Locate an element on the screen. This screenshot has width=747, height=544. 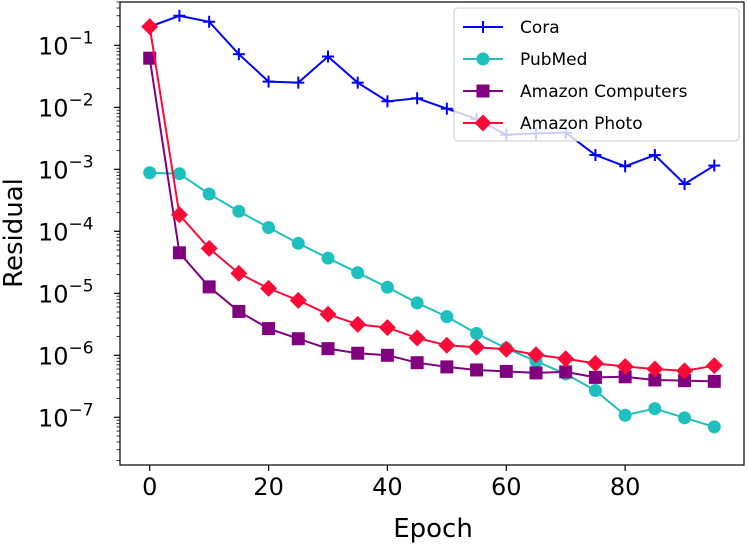
y-tick-label: 10⁻² is located at coordinates (66, 106).